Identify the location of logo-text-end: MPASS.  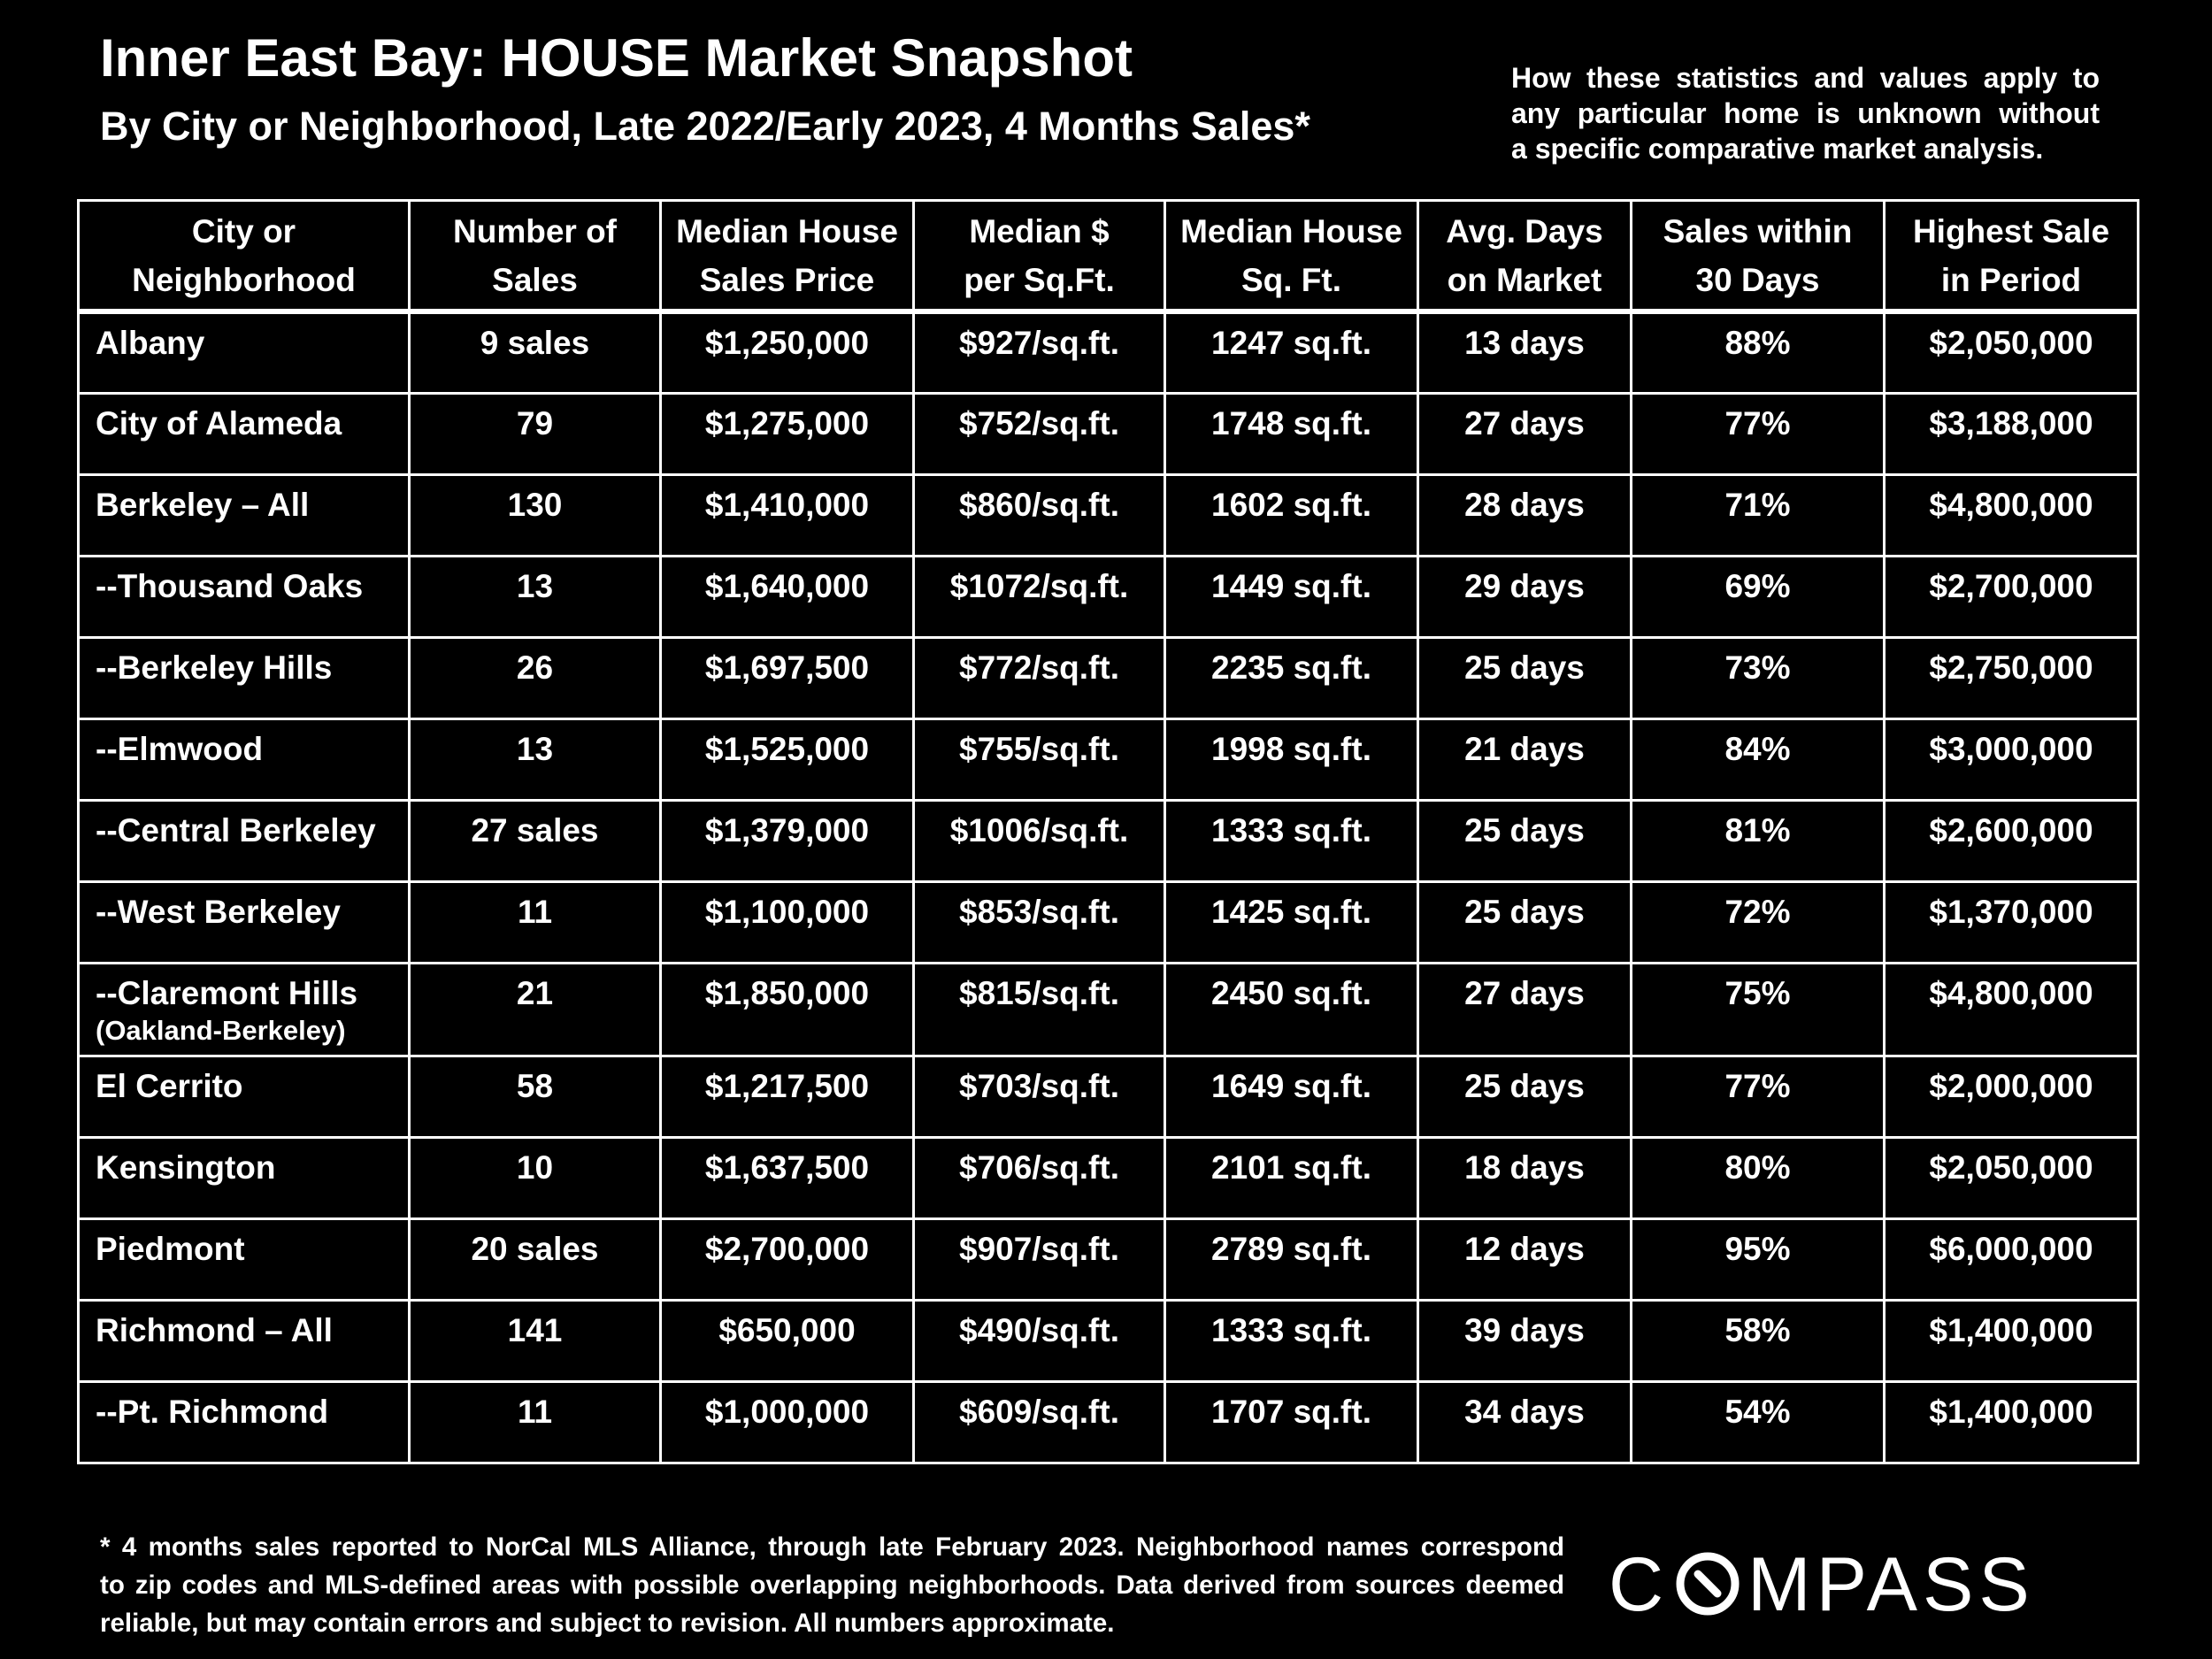
(1891, 1584).